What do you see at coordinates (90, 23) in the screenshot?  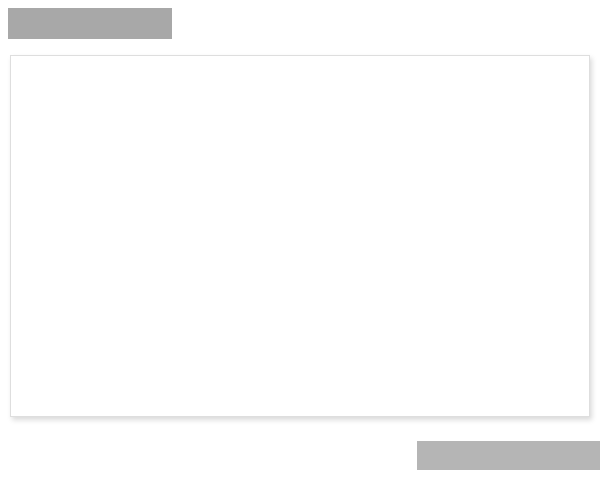 I see `tg-badge` at bounding box center [90, 23].